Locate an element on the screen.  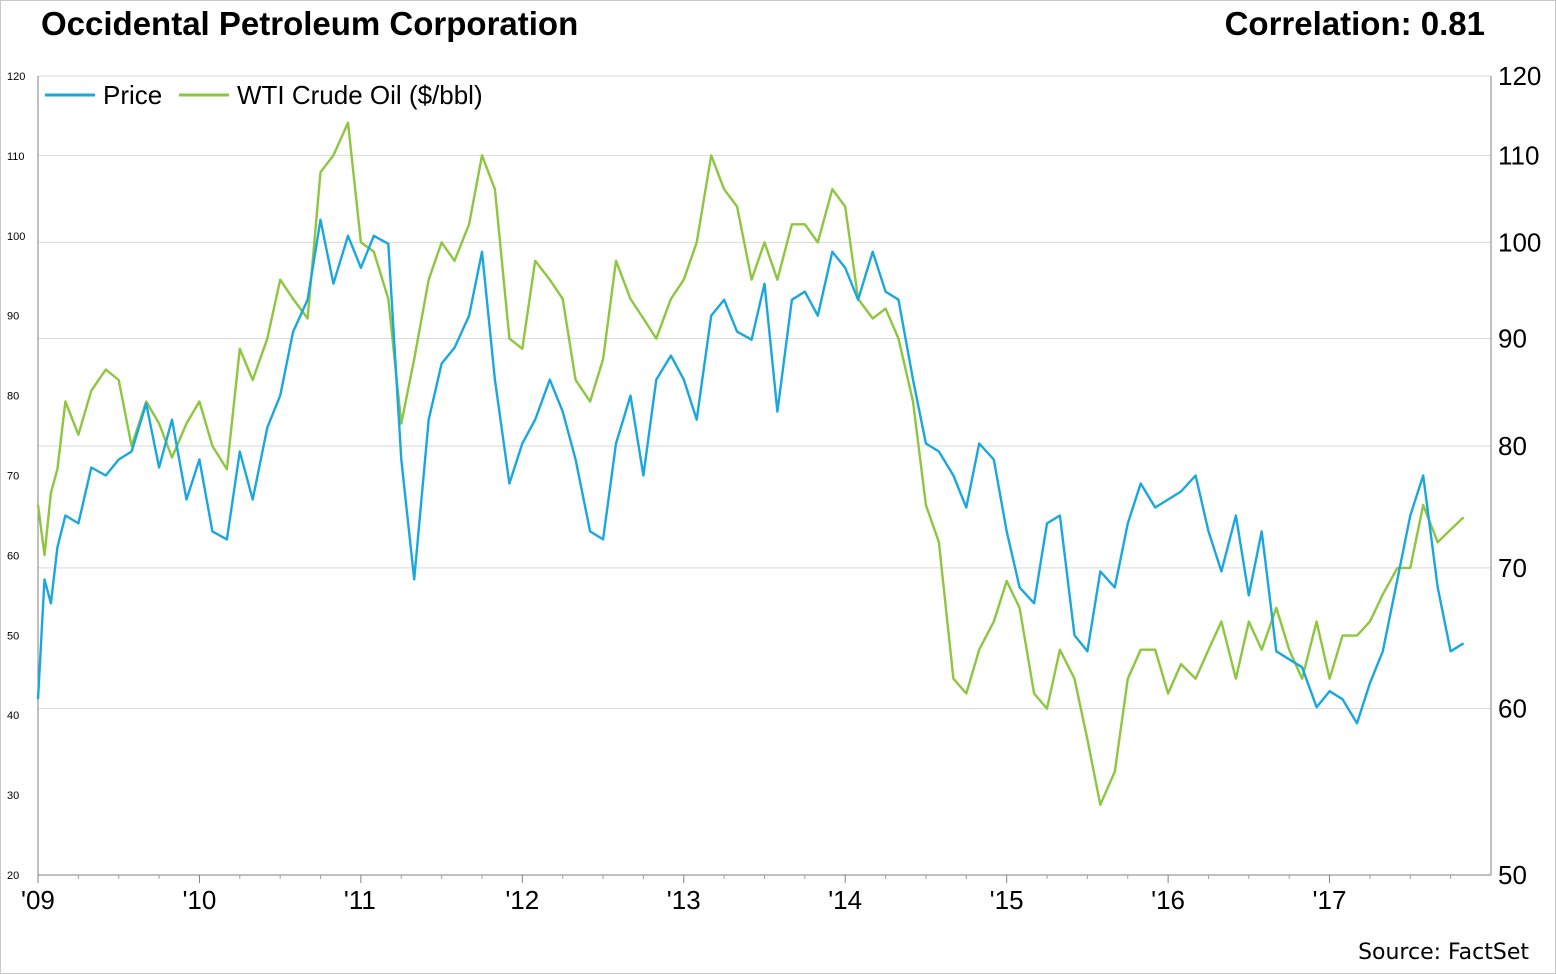
legend: Price WTI Crude Oil ($/bbl) is located at coordinates (264, 95).